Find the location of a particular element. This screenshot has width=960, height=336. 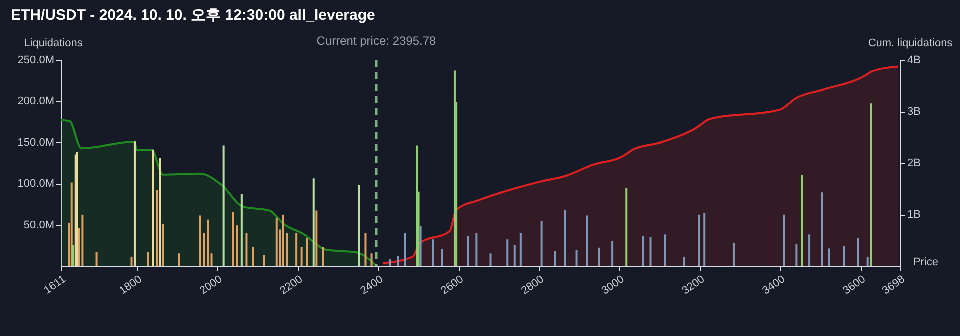

x-tick-label: 3698 is located at coordinates (894, 286).